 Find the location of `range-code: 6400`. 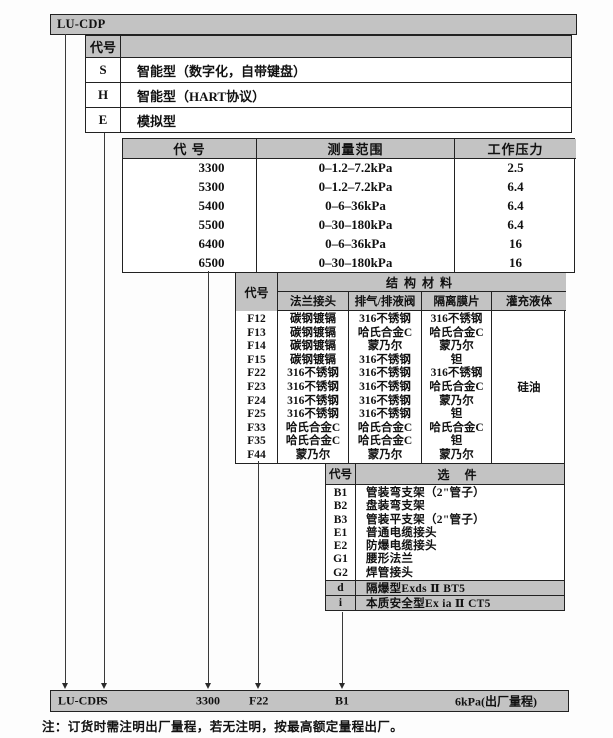

range-code: 6400 is located at coordinates (211, 243).